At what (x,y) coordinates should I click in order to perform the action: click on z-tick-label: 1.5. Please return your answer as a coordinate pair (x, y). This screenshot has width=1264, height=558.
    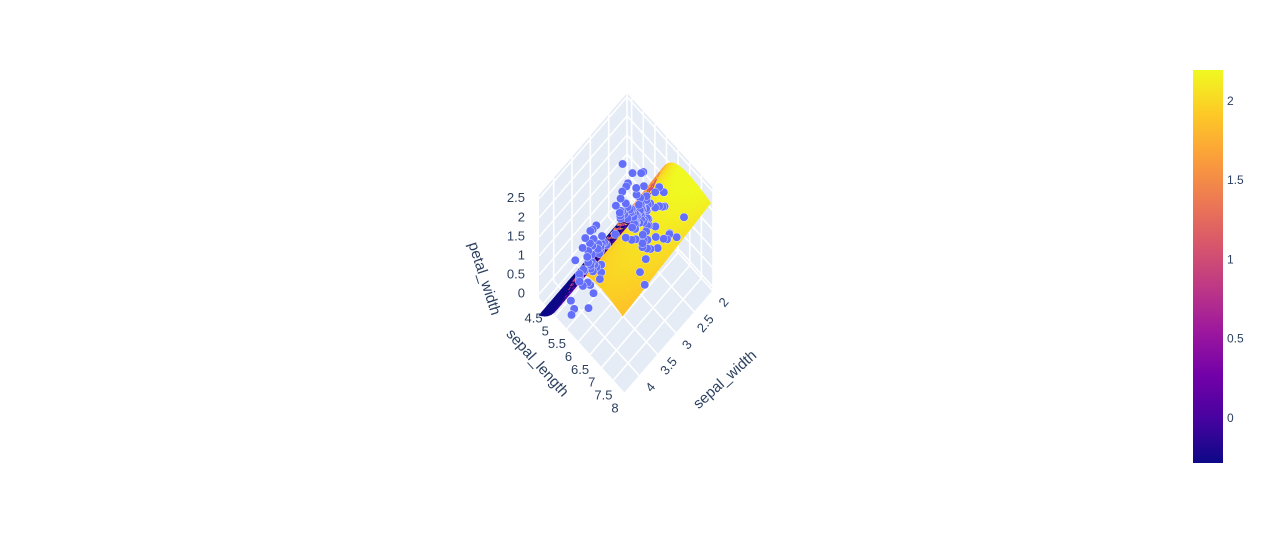
    Looking at the image, I should click on (516, 235).